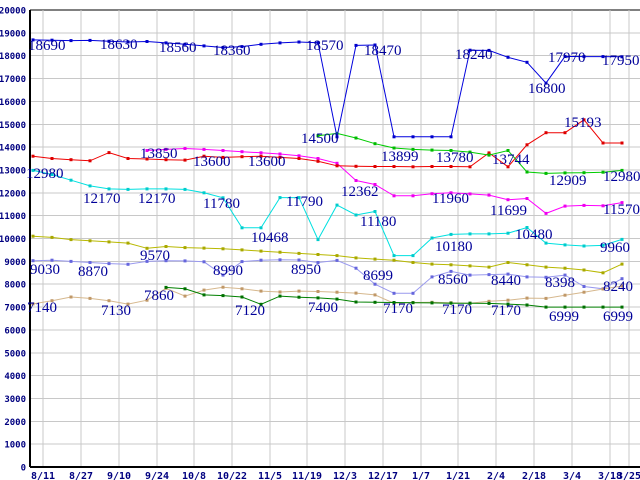 The height and width of the screenshot is (480, 640). What do you see at coordinates (383, 51) in the screenshot?
I see `point-label: 18470` at bounding box center [383, 51].